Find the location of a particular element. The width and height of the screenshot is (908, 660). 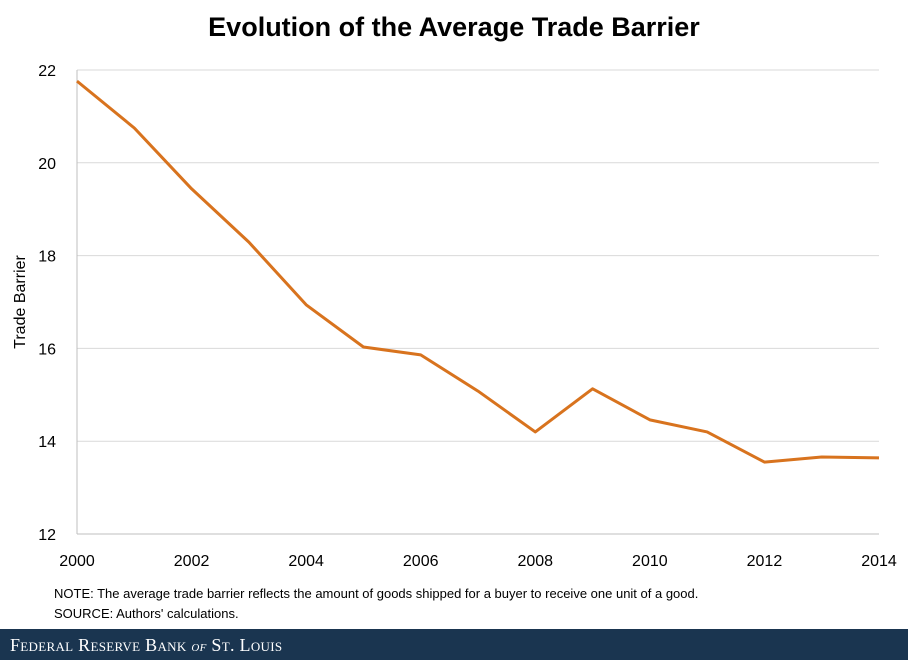

y-tick-label: 22 is located at coordinates (47, 71).